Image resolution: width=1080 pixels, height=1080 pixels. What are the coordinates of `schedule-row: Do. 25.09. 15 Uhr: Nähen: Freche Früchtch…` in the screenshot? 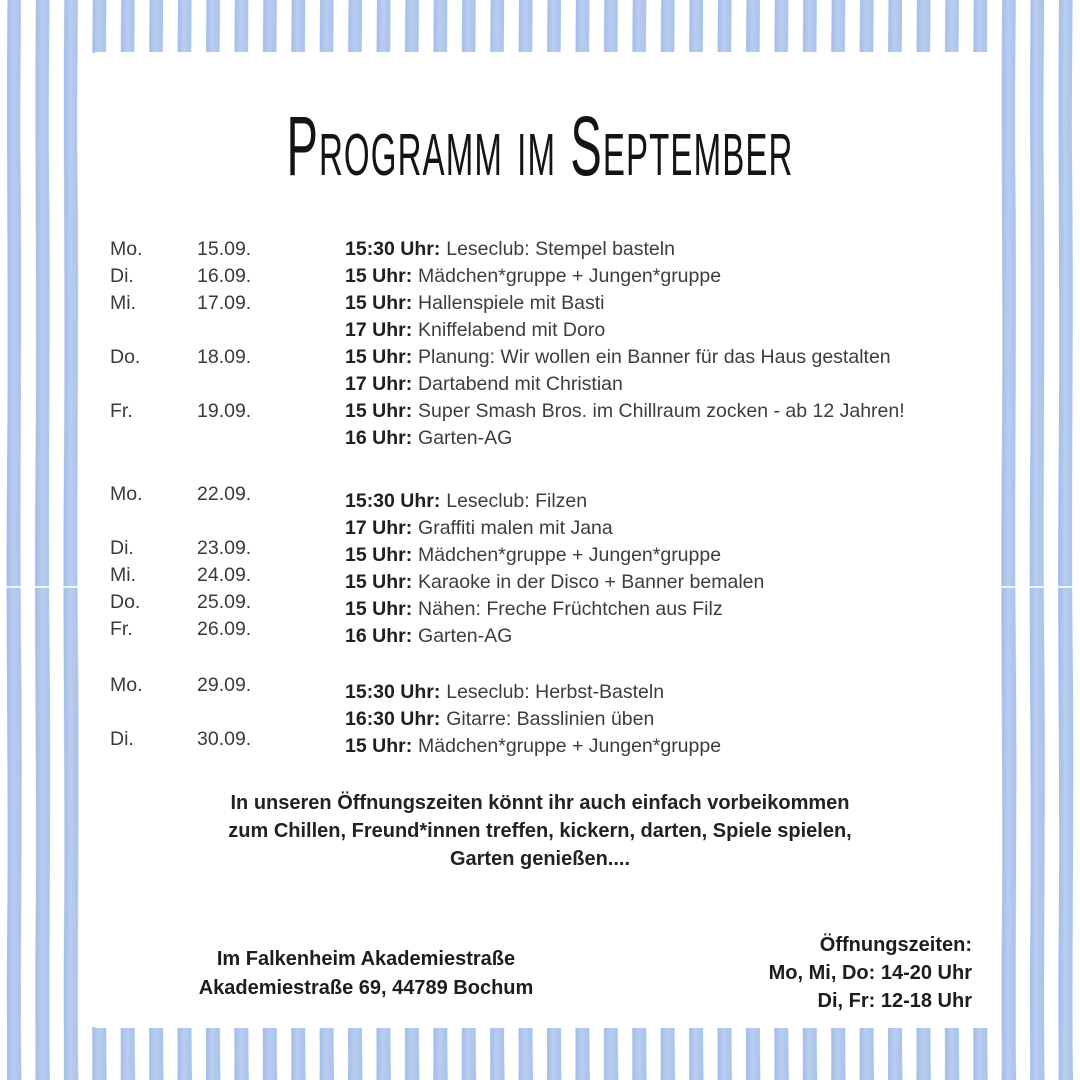 It's located at (540, 604).